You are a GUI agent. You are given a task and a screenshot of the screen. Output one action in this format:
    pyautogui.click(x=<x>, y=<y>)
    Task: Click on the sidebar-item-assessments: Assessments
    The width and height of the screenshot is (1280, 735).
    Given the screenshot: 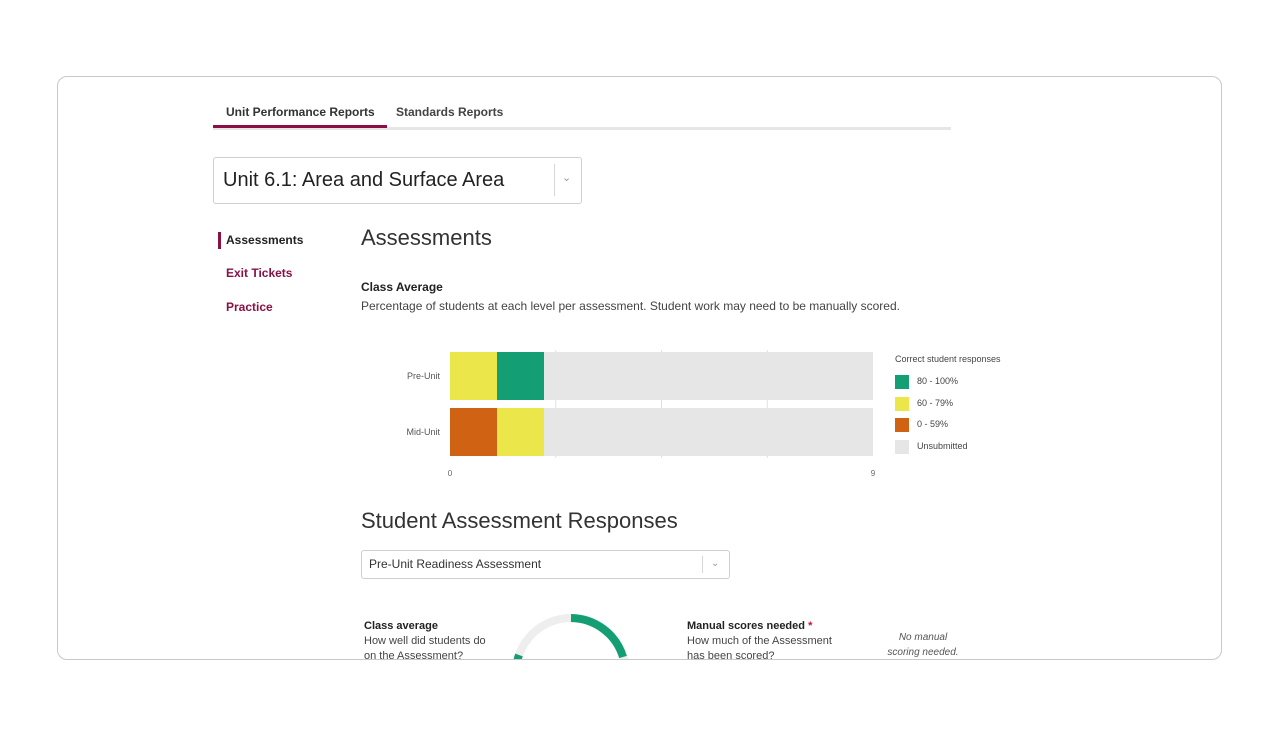 What is the action you would take?
    pyautogui.click(x=265, y=240)
    